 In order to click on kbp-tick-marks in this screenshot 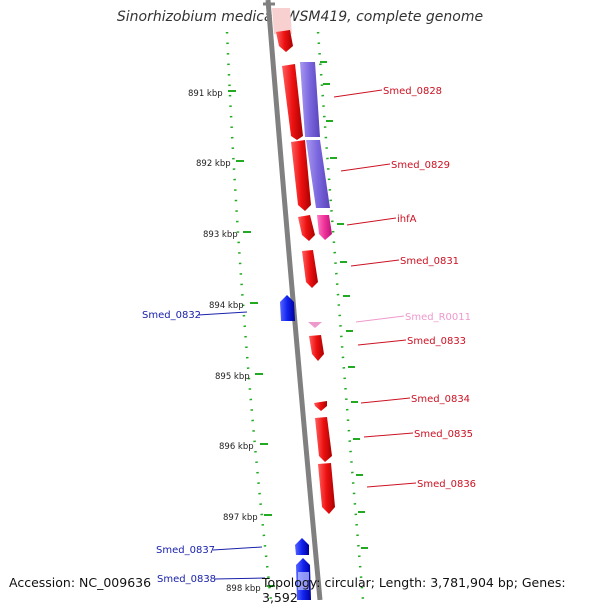, I will do `click(251, 338)`.